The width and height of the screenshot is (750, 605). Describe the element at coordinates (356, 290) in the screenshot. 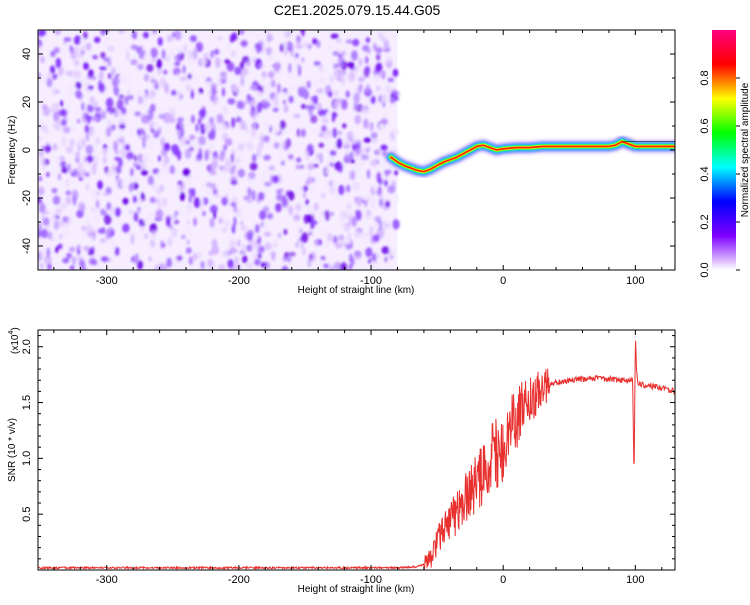

I see `spectrogram-x-label: Height of straight line (km)` at that location.